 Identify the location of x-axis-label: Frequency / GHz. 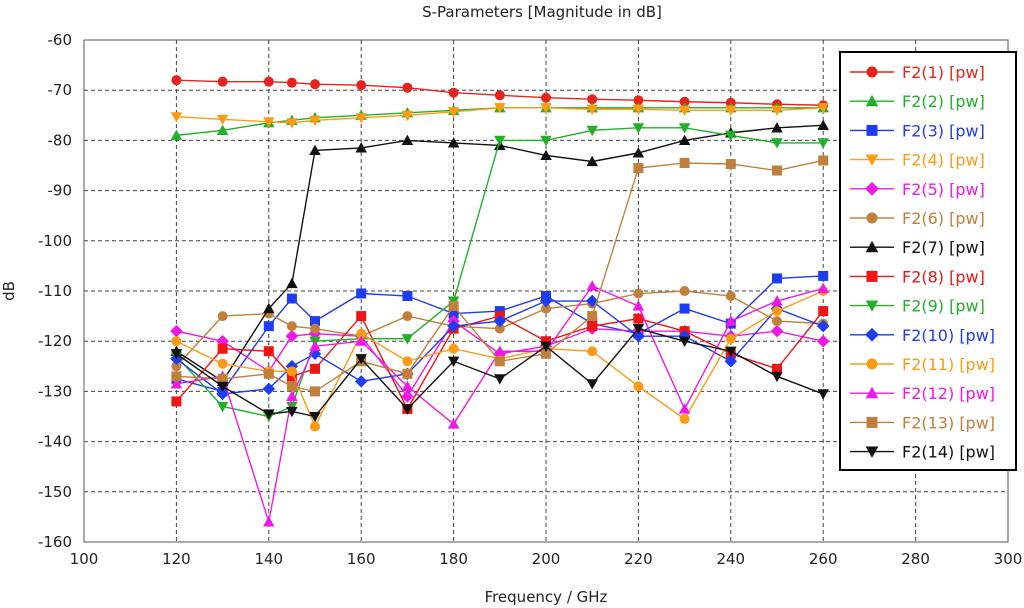
(546, 597).